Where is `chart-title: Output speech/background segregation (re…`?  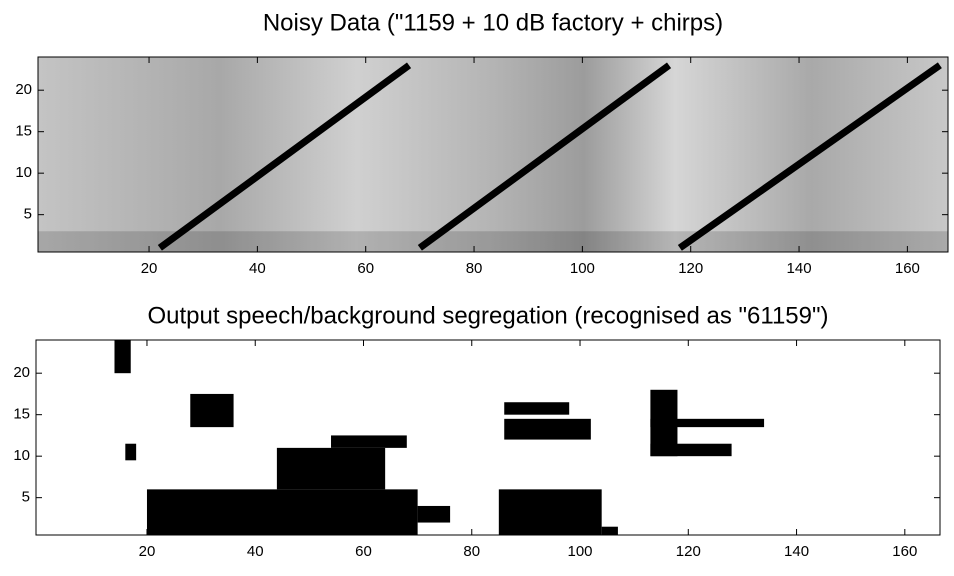 chart-title: Output speech/background segregation (re… is located at coordinates (487, 315).